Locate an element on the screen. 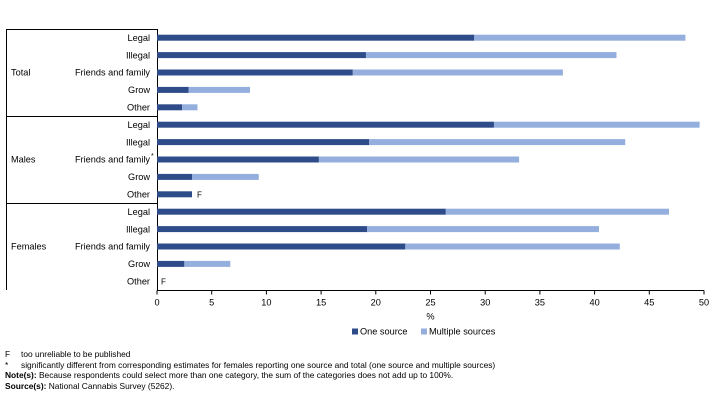 The image size is (715, 400). source-label: Source(s): is located at coordinates (26, 385).